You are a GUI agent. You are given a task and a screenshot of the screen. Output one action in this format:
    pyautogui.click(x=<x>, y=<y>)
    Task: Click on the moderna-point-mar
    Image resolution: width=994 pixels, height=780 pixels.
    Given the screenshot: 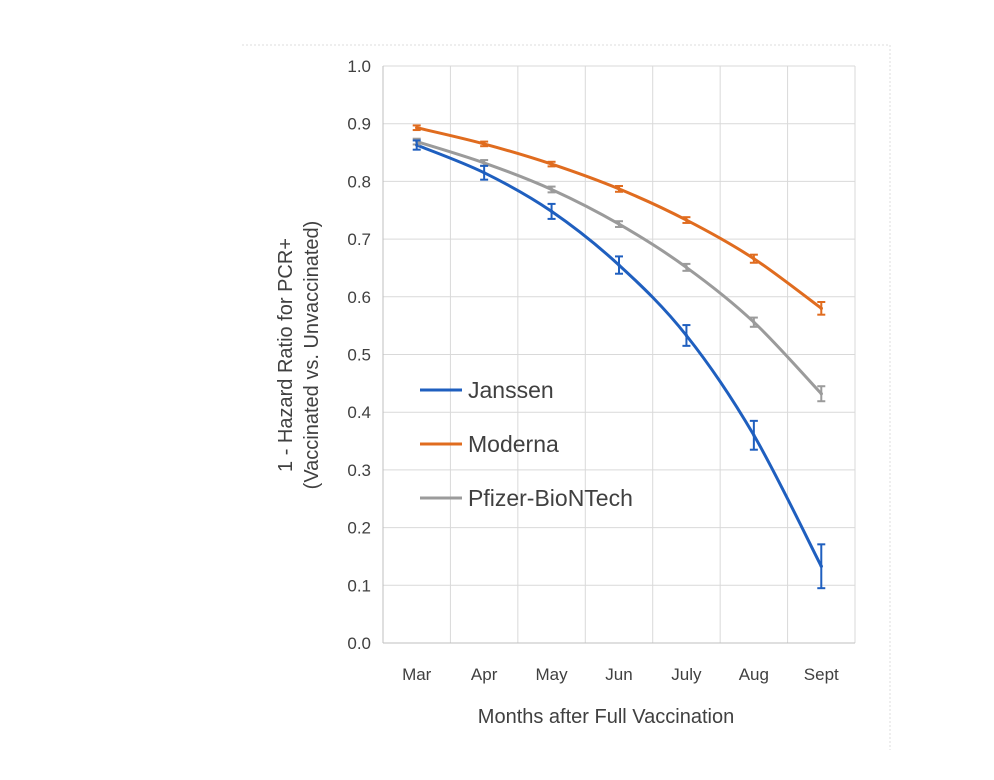 What is the action you would take?
    pyautogui.click(x=417, y=128)
    